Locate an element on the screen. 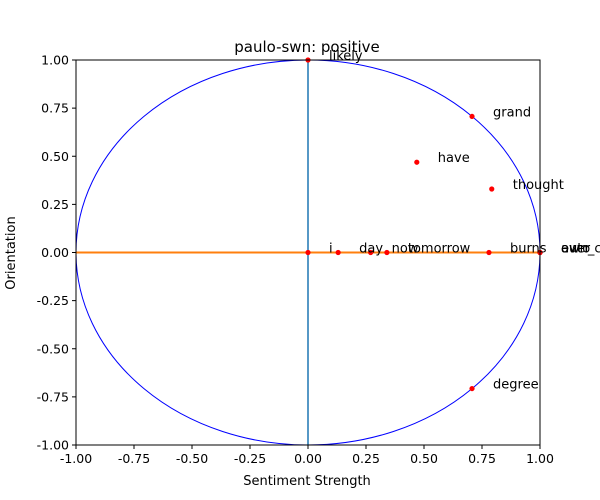 Image resolution: width=600 pixels, height=500 pixels. data-label: tomorrow is located at coordinates (439, 249).